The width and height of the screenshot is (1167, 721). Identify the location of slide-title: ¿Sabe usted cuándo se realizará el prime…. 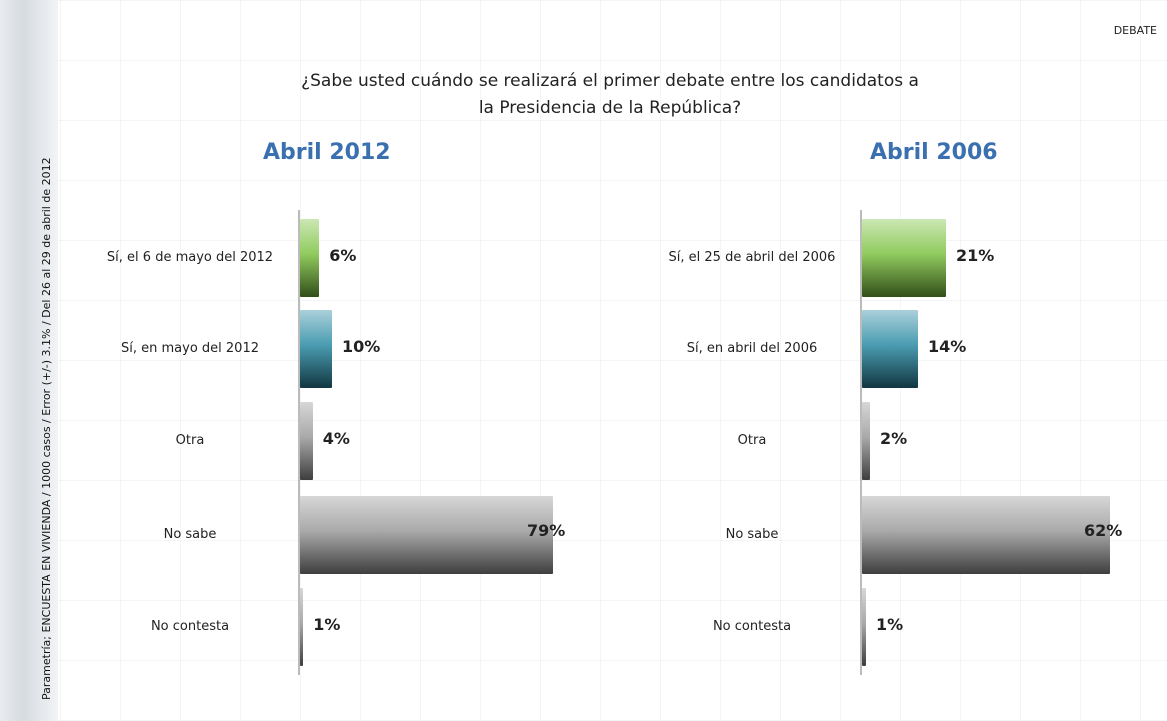
(610, 94).